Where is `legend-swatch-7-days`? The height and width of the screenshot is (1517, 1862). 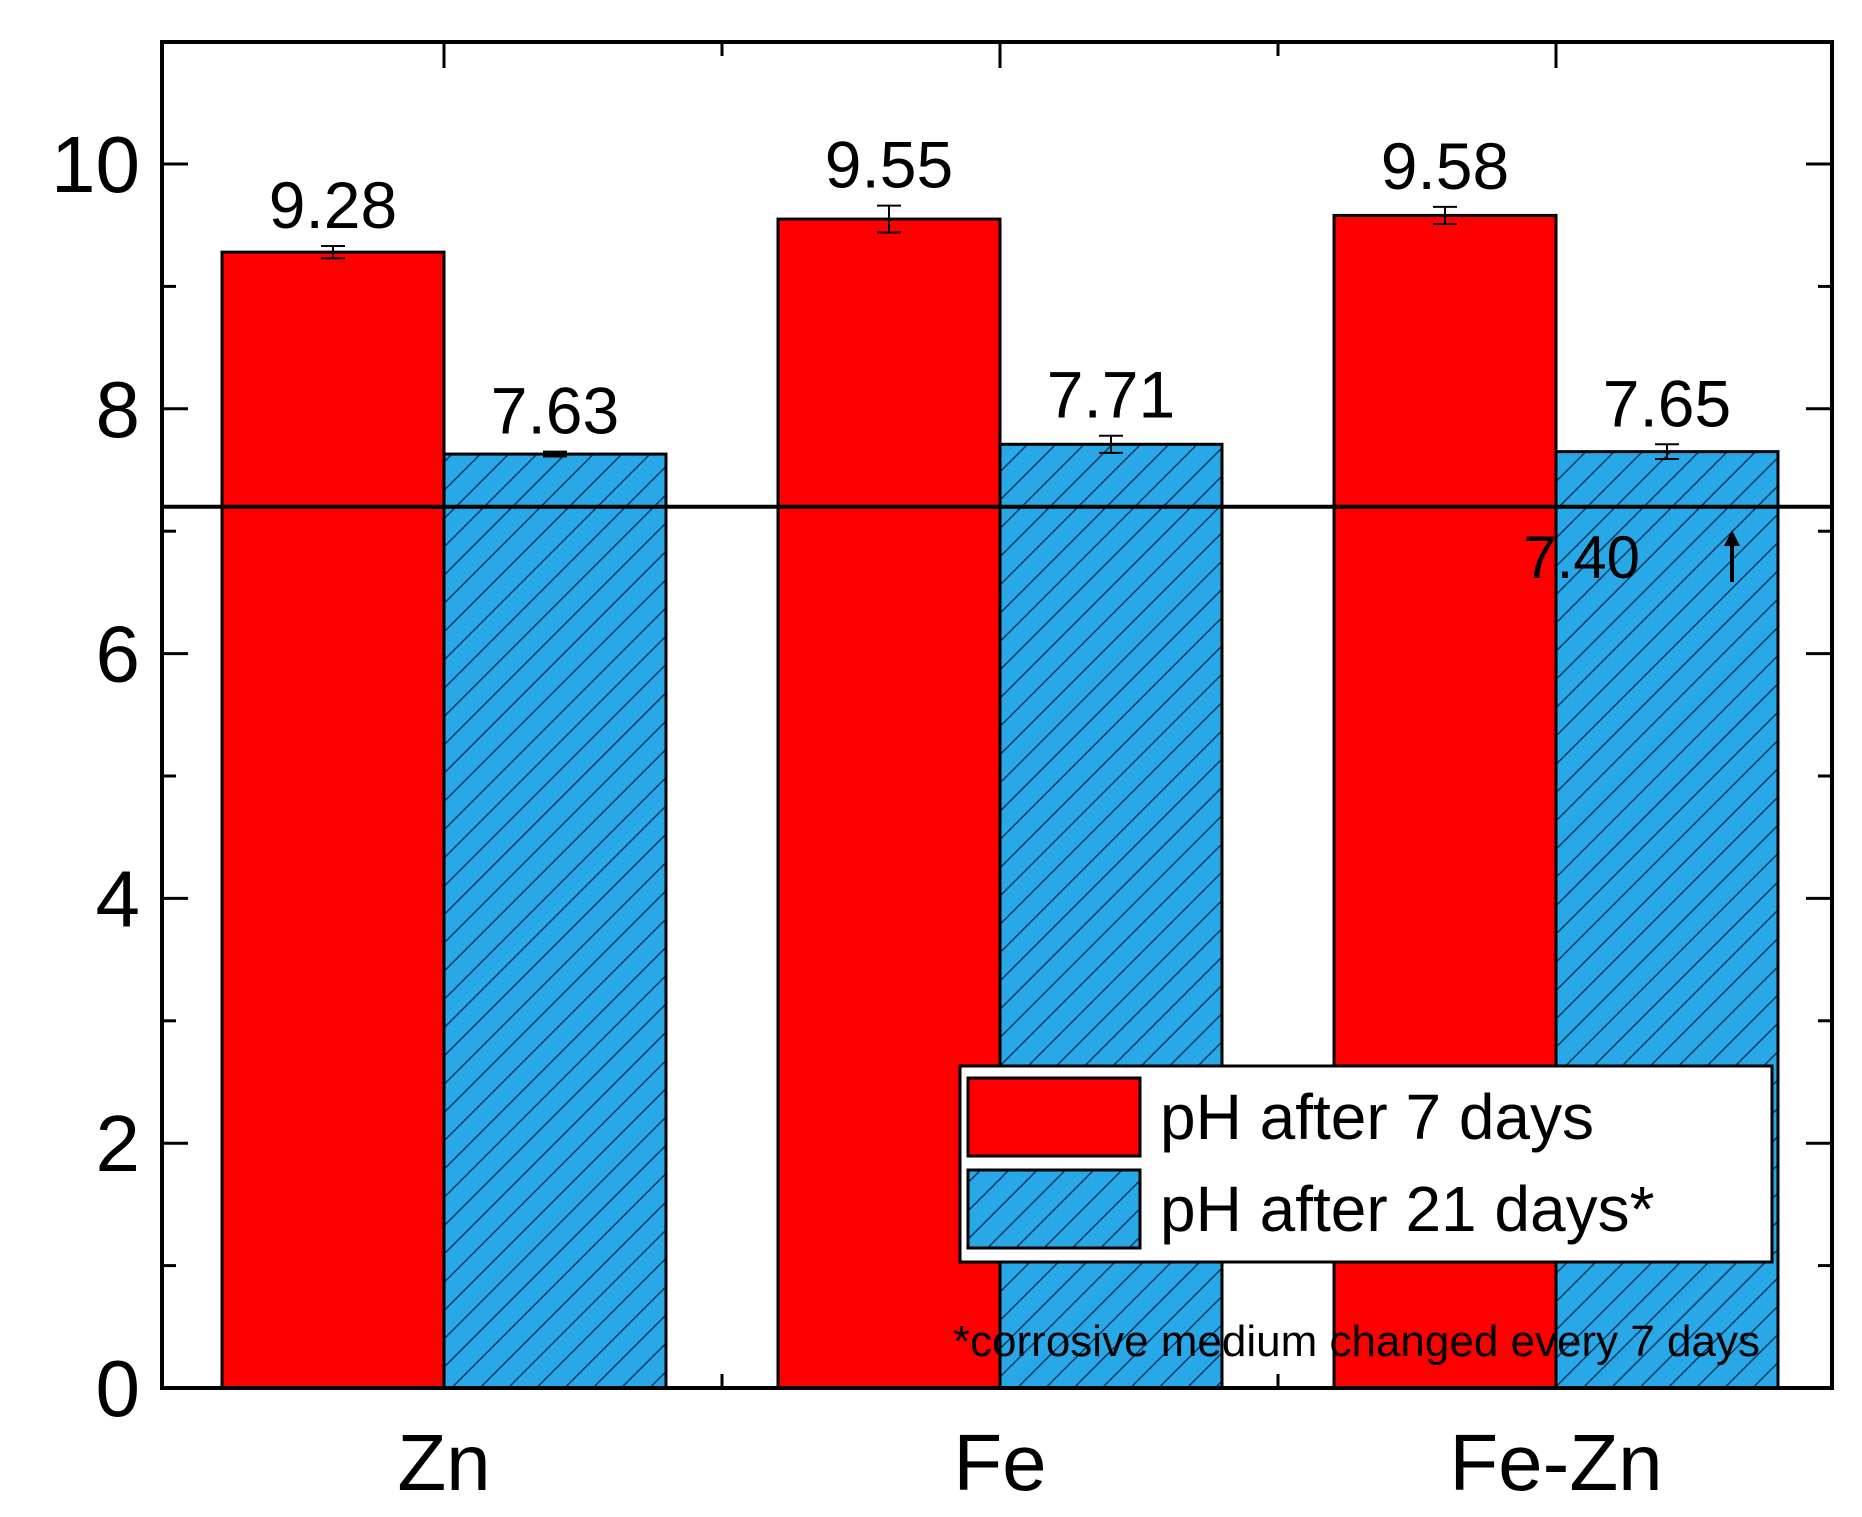 legend-swatch-7-days is located at coordinates (1054, 1117).